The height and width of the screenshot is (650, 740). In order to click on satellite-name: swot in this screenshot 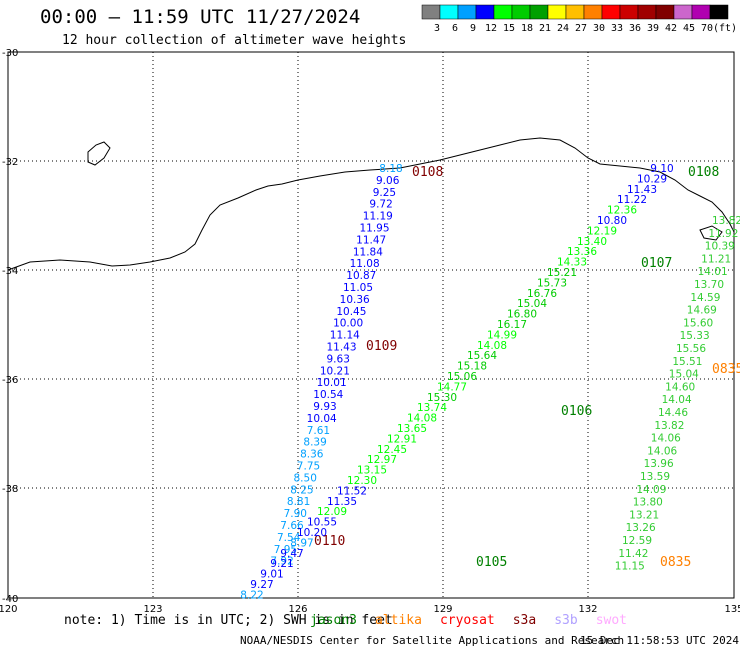, I will do `click(611, 620)`.